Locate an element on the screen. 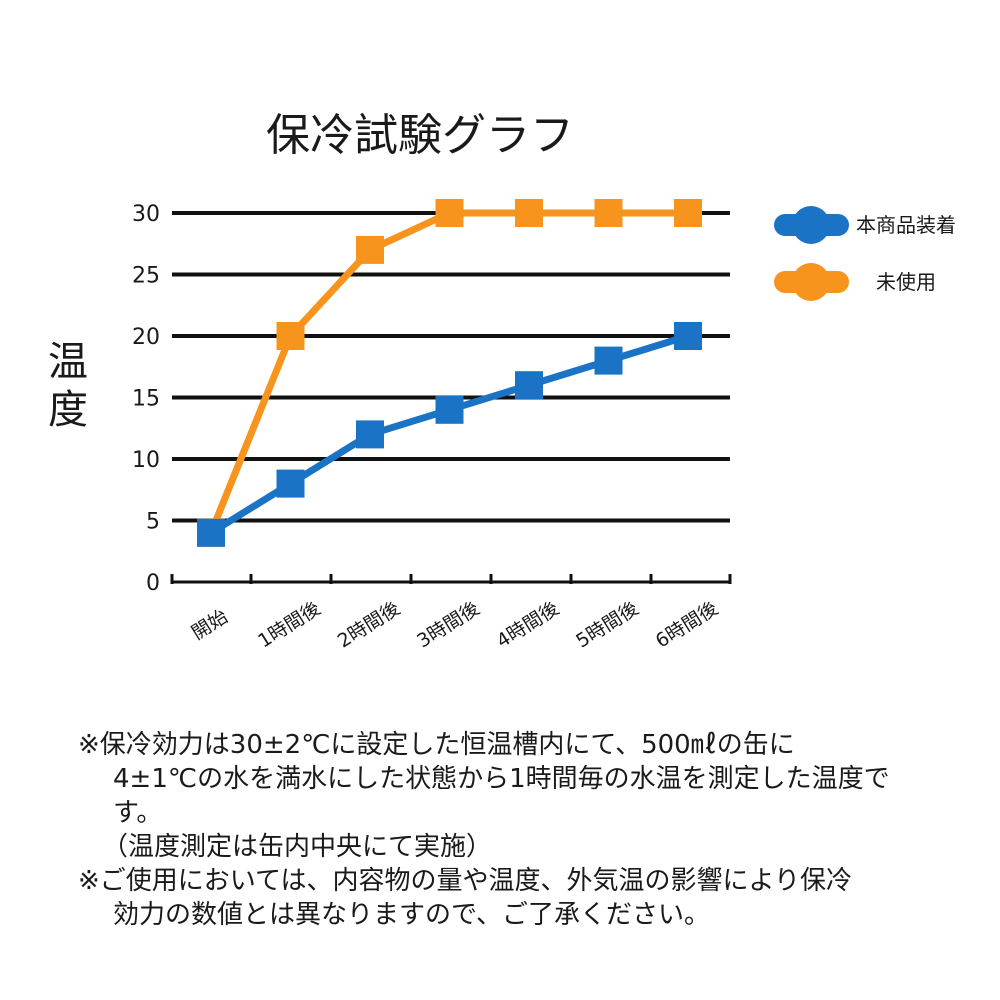  note-line-5: ※ご使用においては、内容物の量や温度、外気温の影響により保冷 is located at coordinates (465, 881).